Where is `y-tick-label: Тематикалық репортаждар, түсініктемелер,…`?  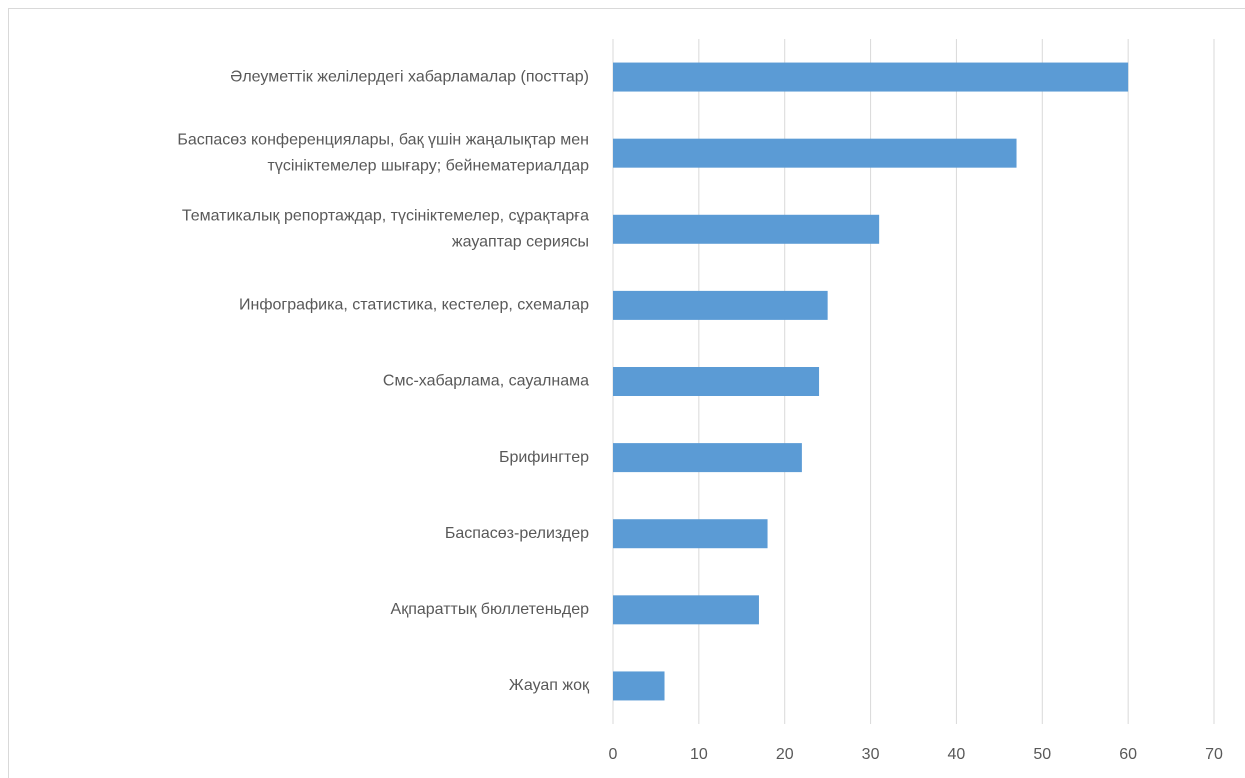 y-tick-label: Тематикалық репортаждар, түсініктемелер,… is located at coordinates (385, 215).